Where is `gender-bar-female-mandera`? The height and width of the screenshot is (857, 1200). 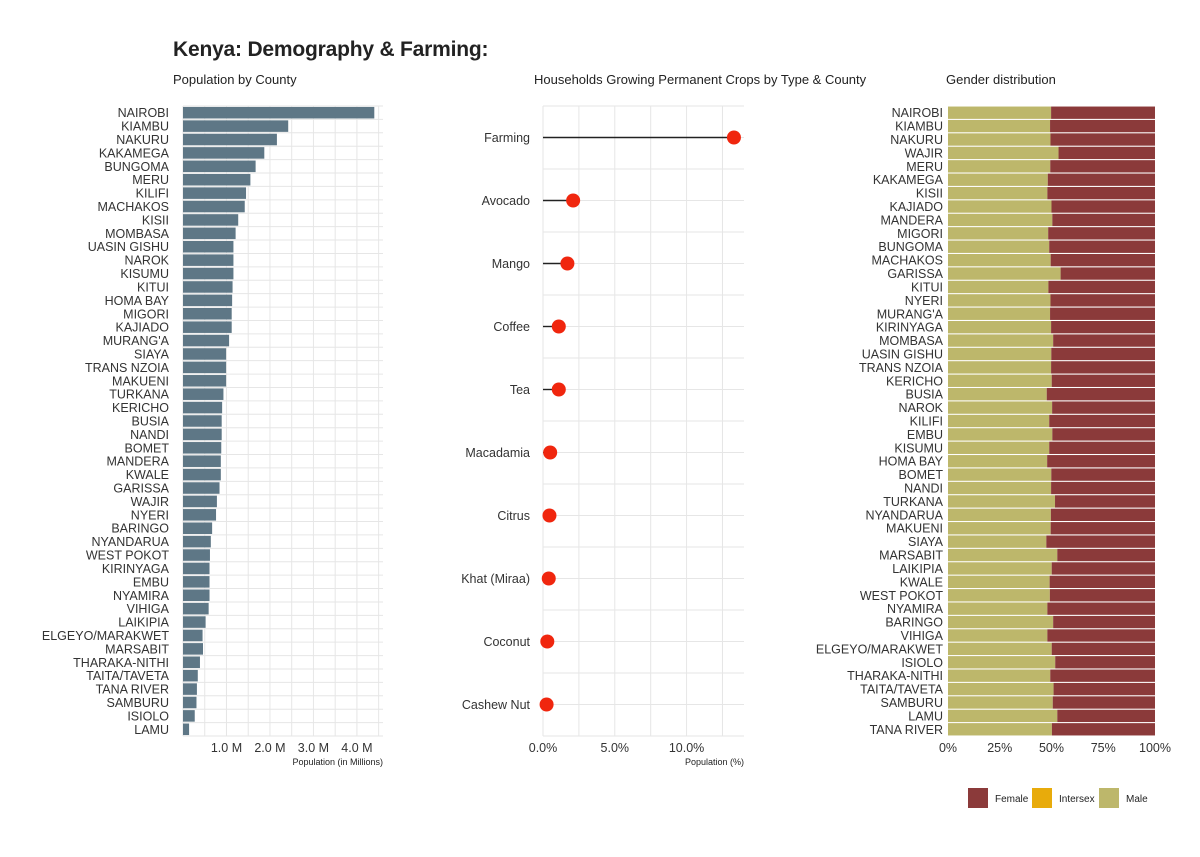 gender-bar-female-mandera is located at coordinates (1103, 220).